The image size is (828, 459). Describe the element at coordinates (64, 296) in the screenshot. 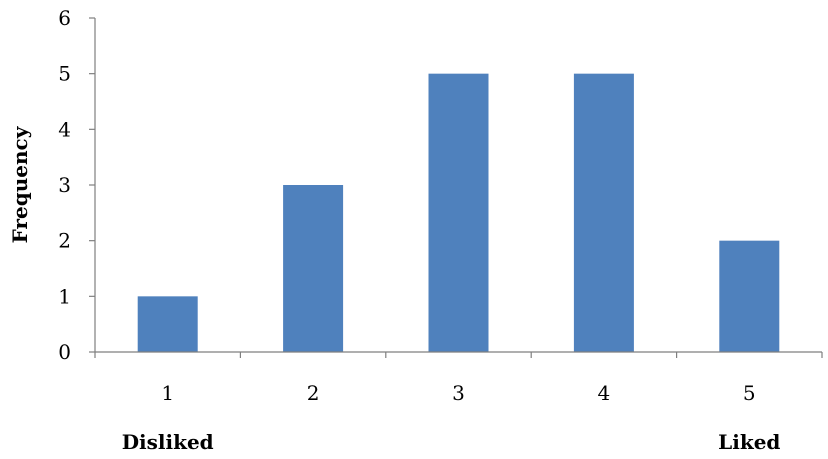

I see `y-tick-label: 1` at that location.